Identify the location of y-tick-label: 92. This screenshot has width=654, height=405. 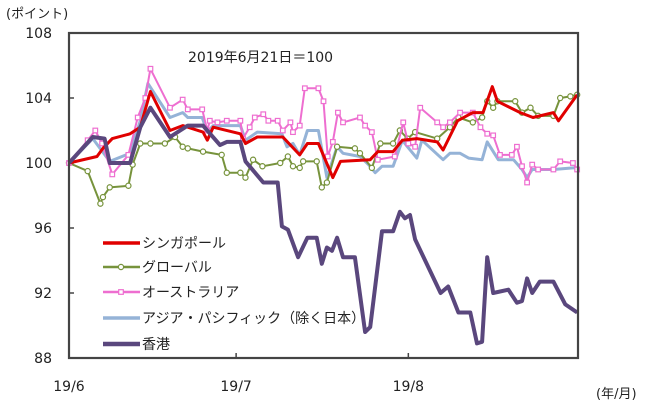
(43, 294).